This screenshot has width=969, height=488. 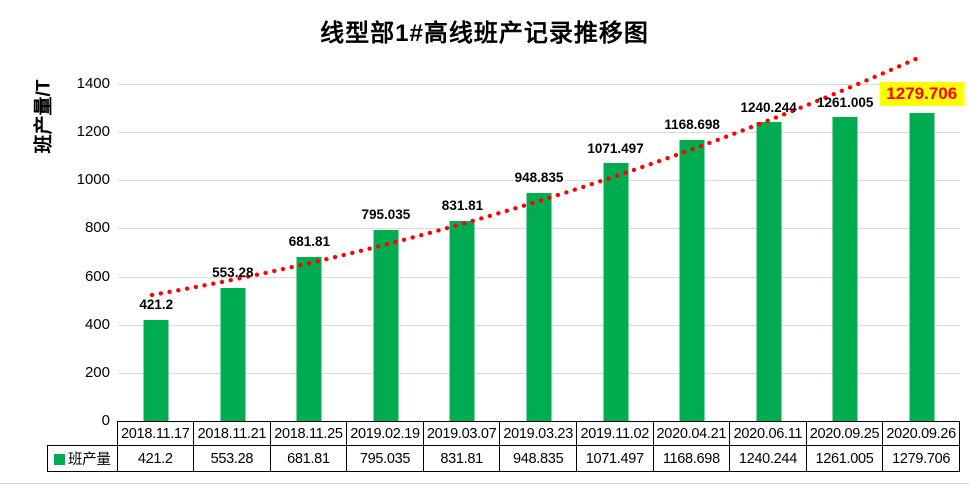 What do you see at coordinates (105, 420) in the screenshot?
I see `y-tick-label: 0` at bounding box center [105, 420].